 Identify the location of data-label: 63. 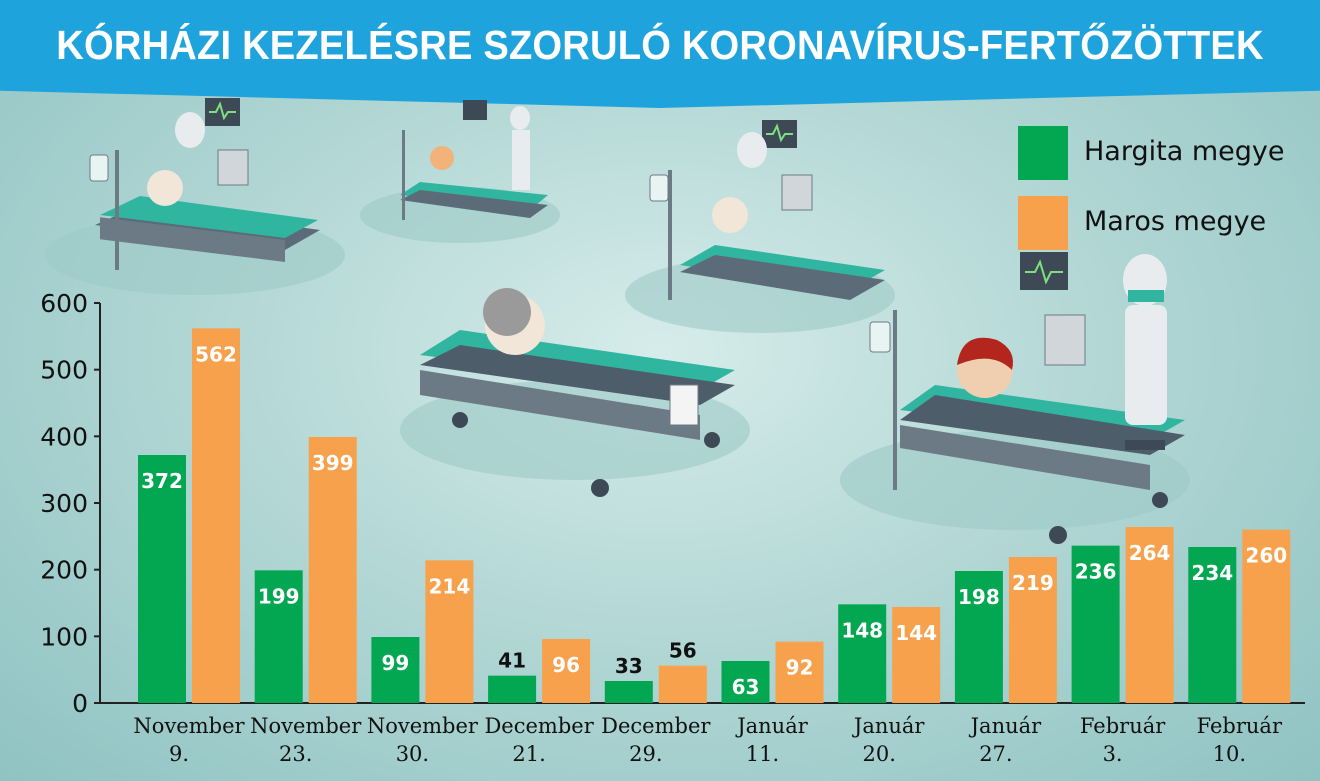
(746, 687).